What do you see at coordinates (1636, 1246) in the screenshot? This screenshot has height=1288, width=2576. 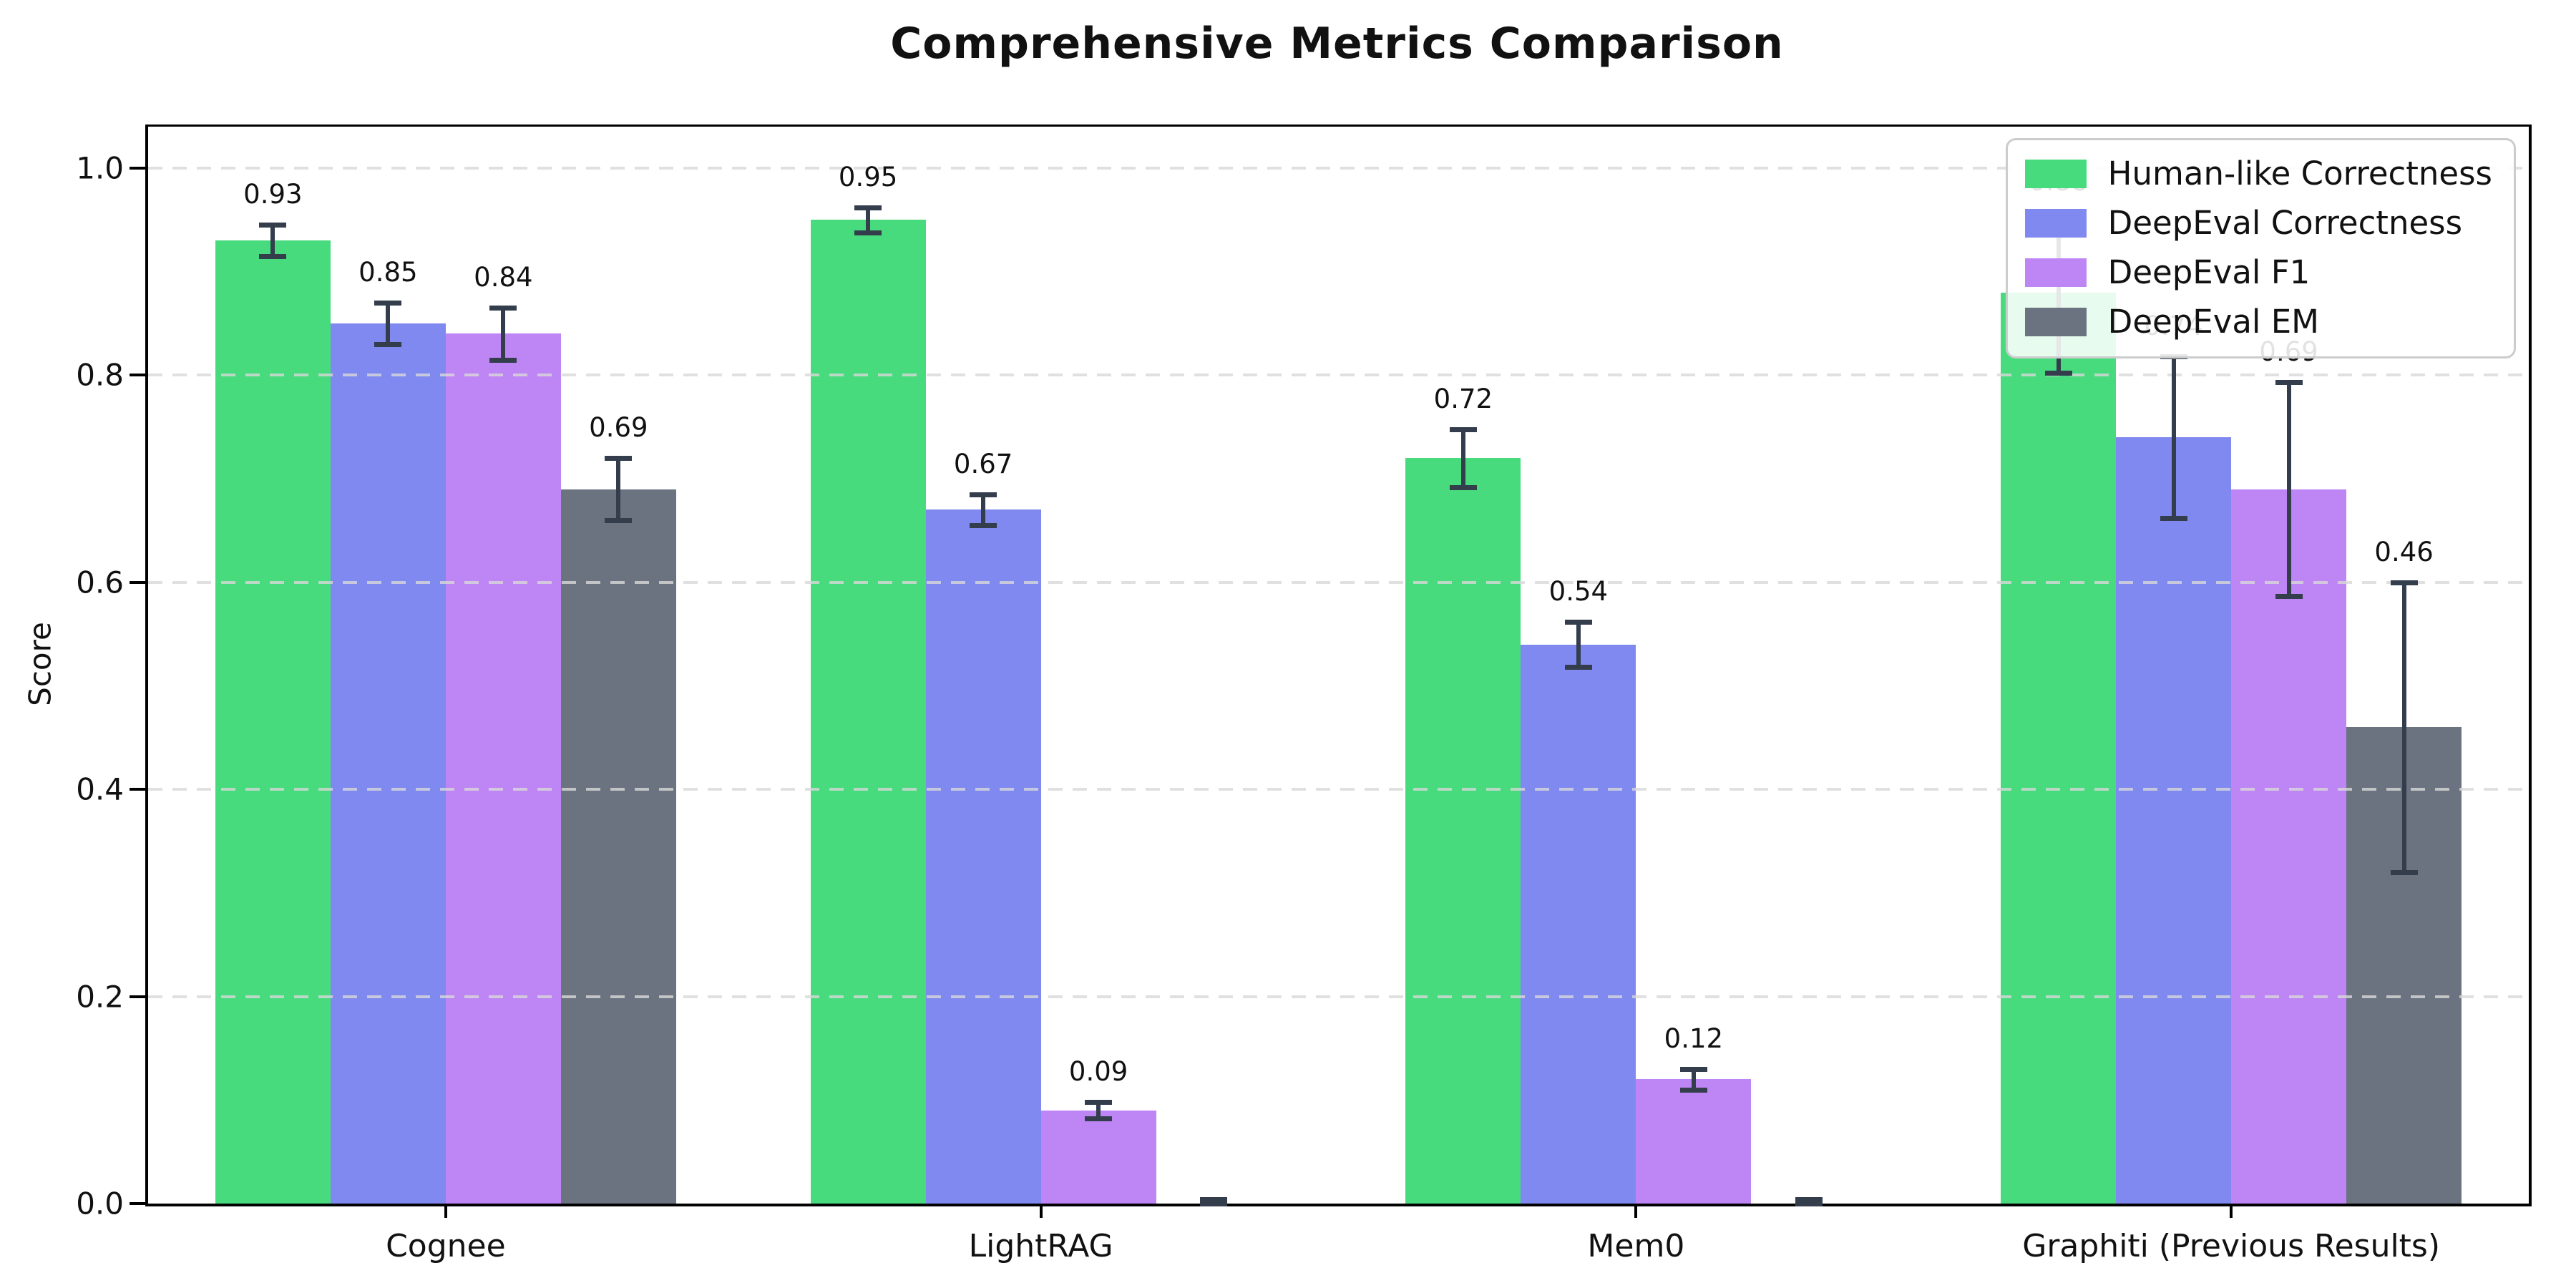 I see `x-tick-label: Mem0` at bounding box center [1636, 1246].